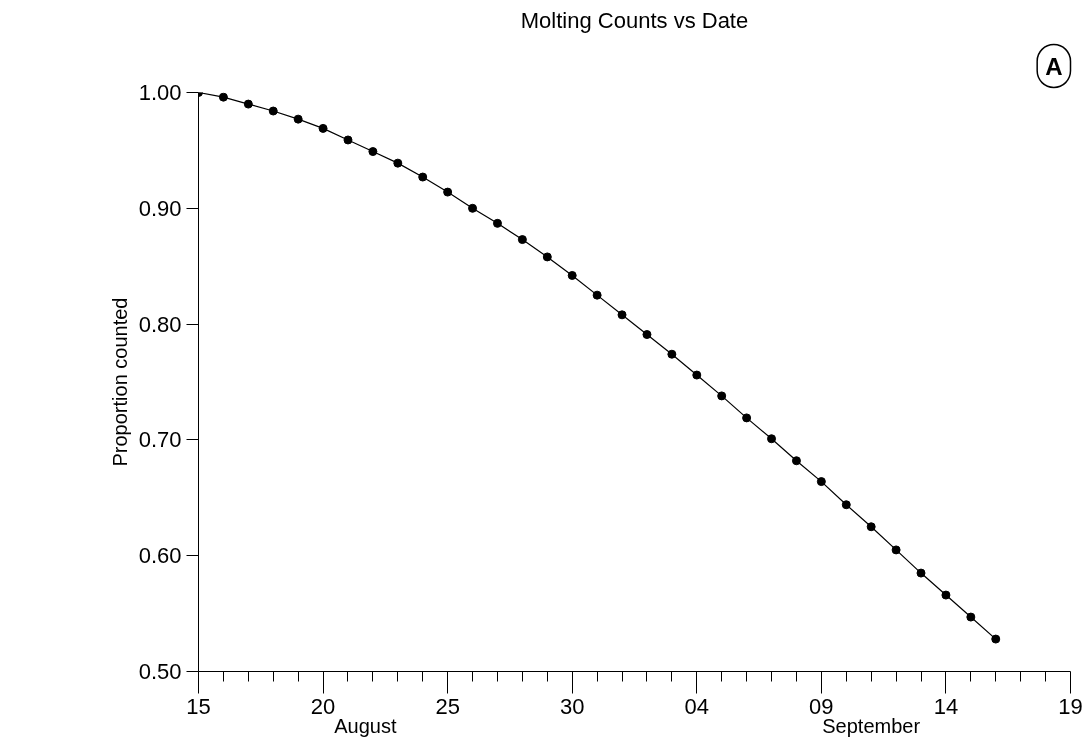  What do you see at coordinates (323, 706) in the screenshot?
I see `x-tick-label: 20` at bounding box center [323, 706].